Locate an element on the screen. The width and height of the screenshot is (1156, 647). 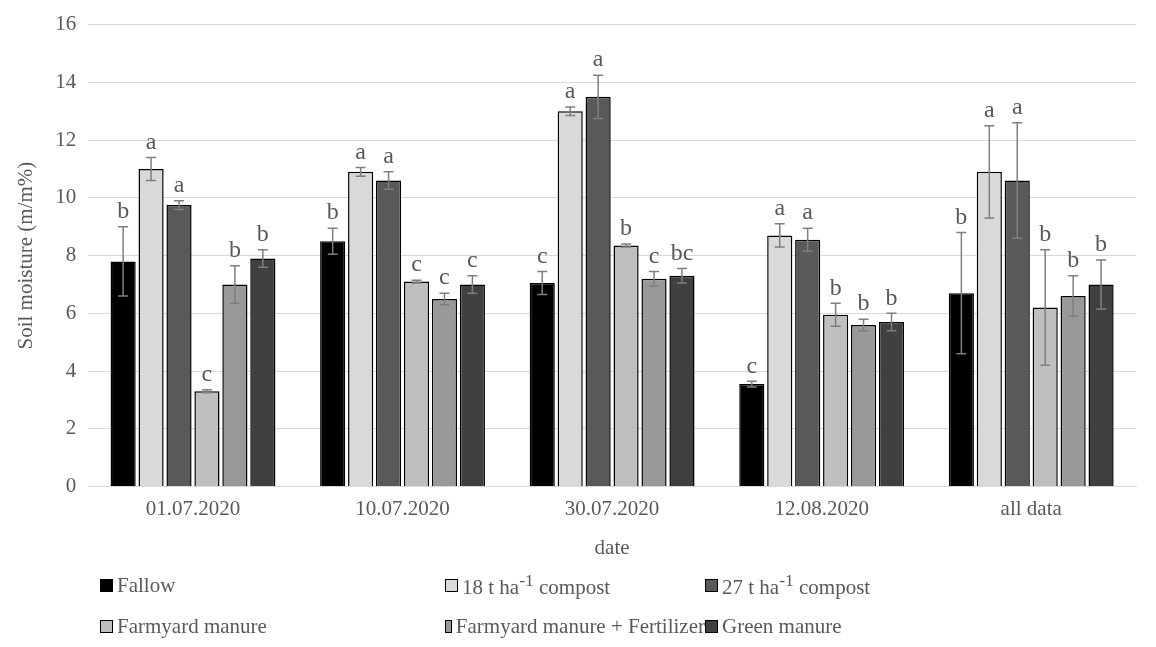
y-axis-title: Soil moisture (m/m%) is located at coordinates (25, 255).